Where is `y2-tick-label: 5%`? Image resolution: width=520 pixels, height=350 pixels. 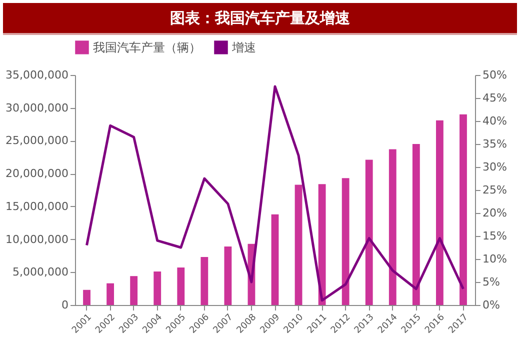 y2-tick-label: 5% is located at coordinates (491, 282).